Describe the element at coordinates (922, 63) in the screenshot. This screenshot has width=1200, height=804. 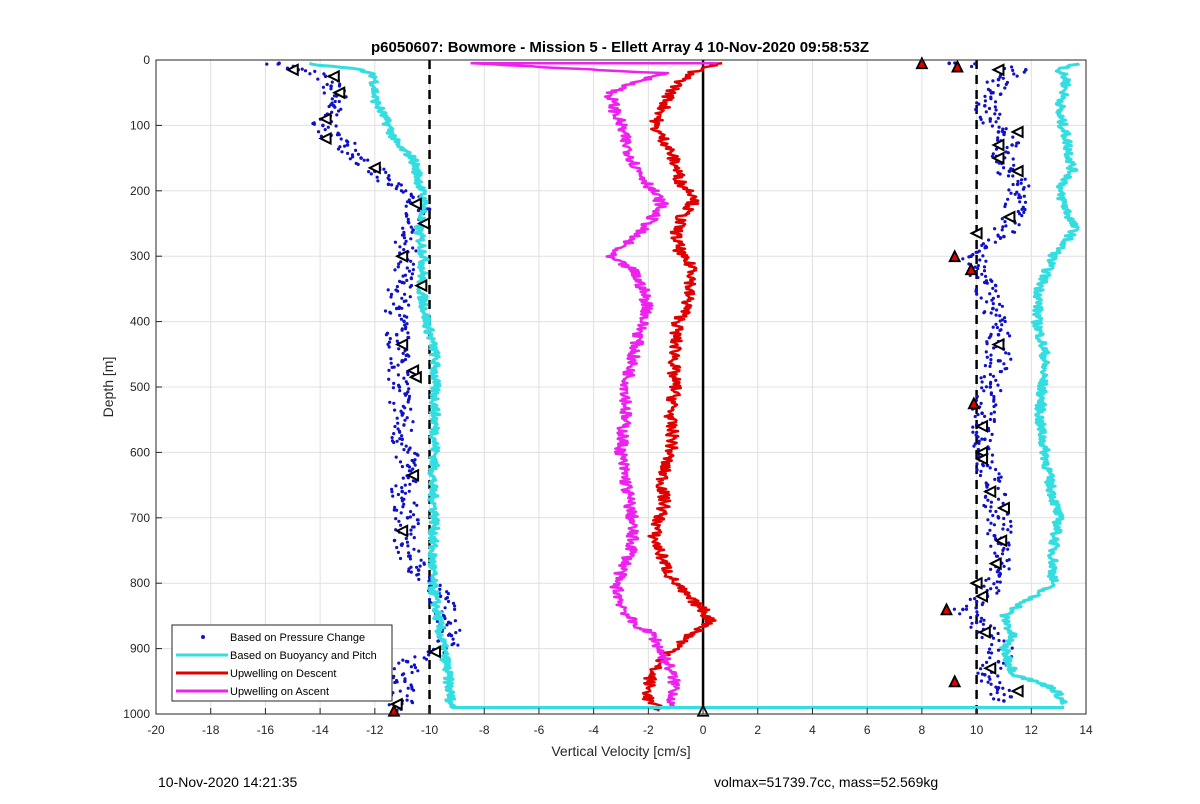
I see `up-triangle-marker` at that location.